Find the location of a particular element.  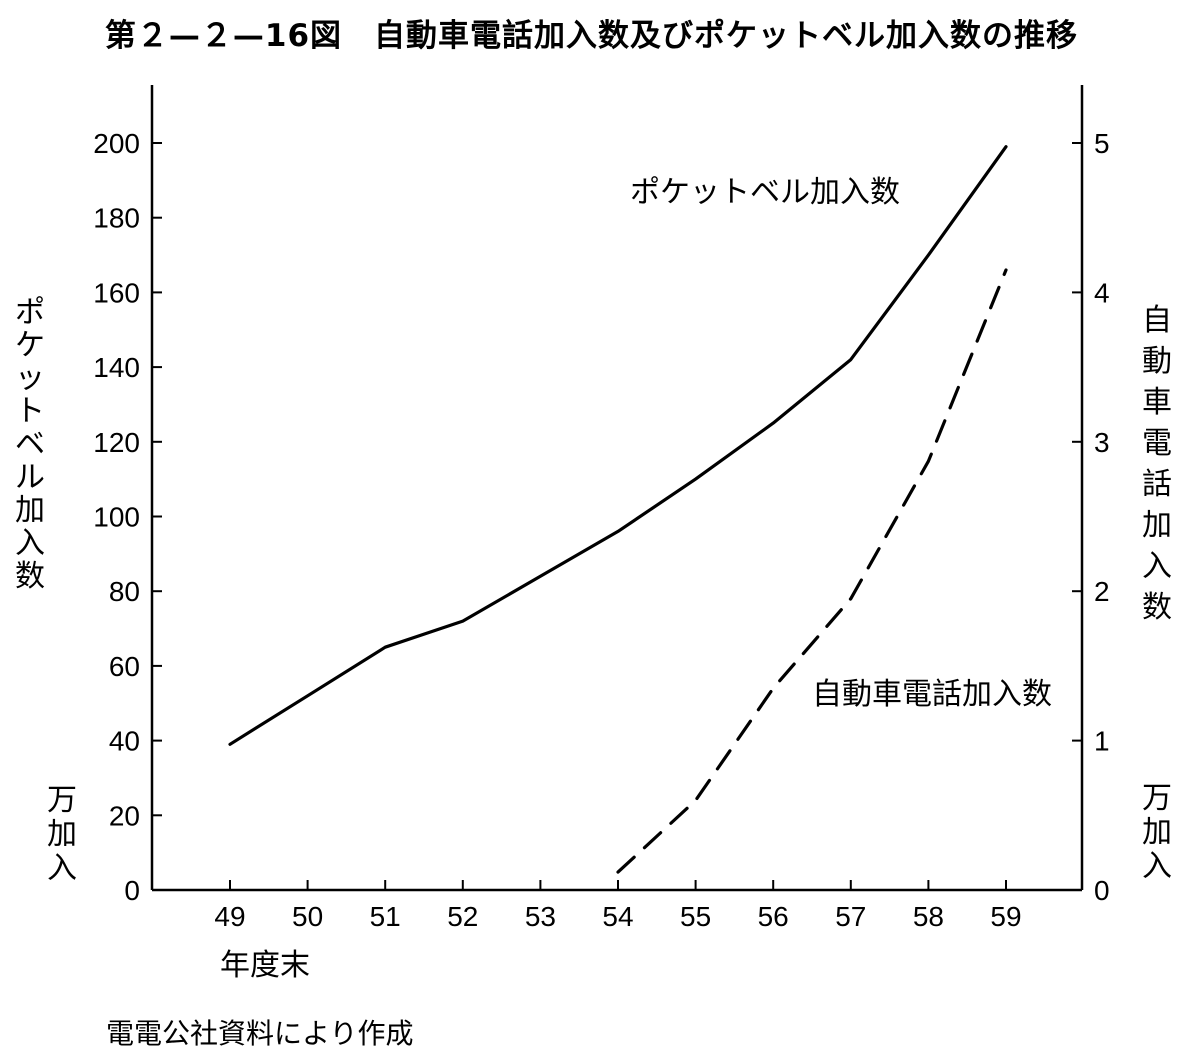

right-axis-title-char: 数 is located at coordinates (1157, 607).